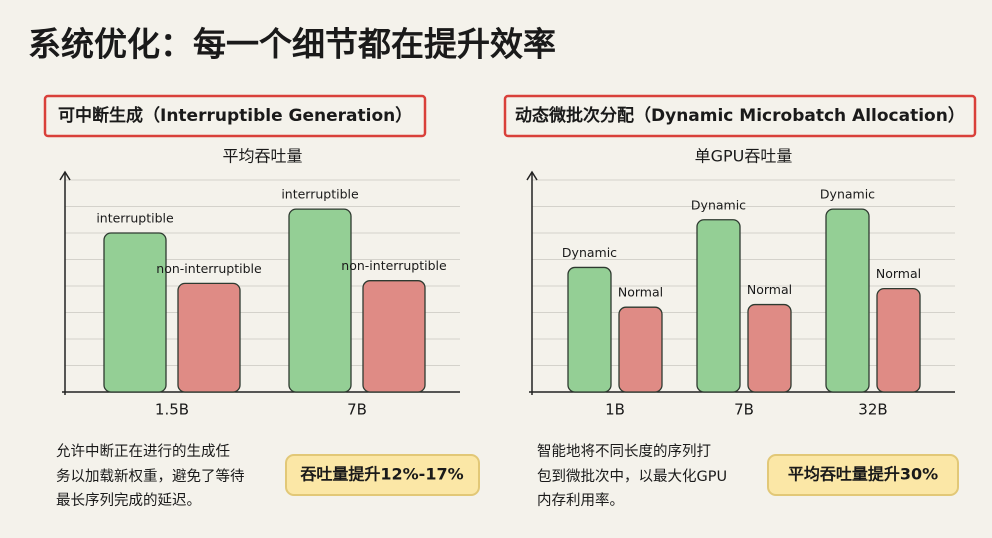 Image resolution: width=992 pixels, height=538 pixels. Describe the element at coordinates (292, 44) in the screenshot. I see `slide-title: 系统优化：每一个细节都在提升效率` at that location.